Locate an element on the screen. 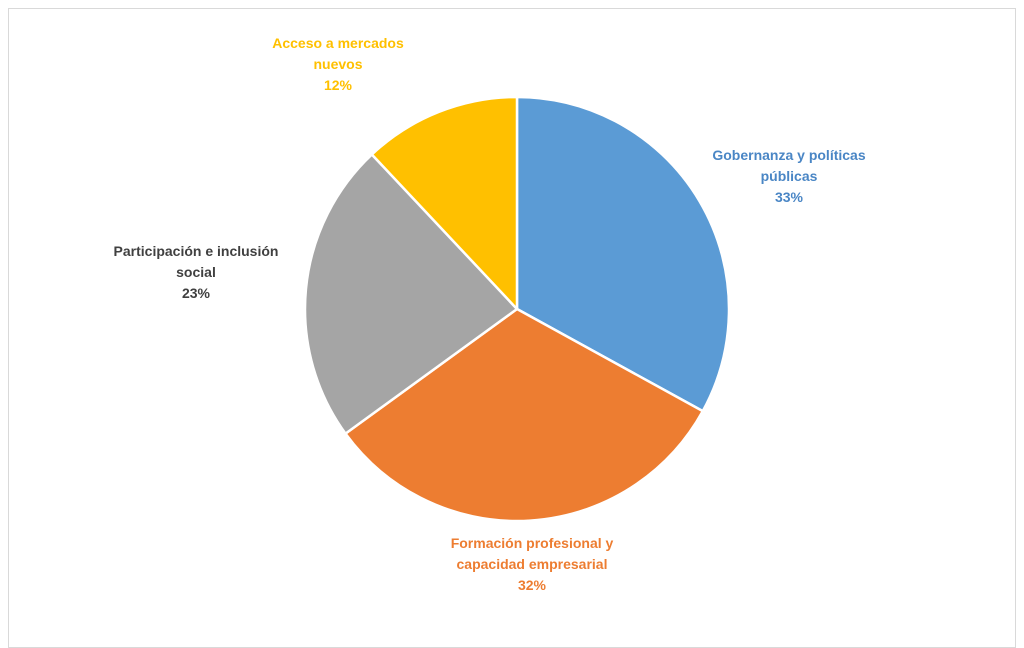 The image size is (1024, 648). slice-category-label: capacidad empresarial is located at coordinates (532, 564).